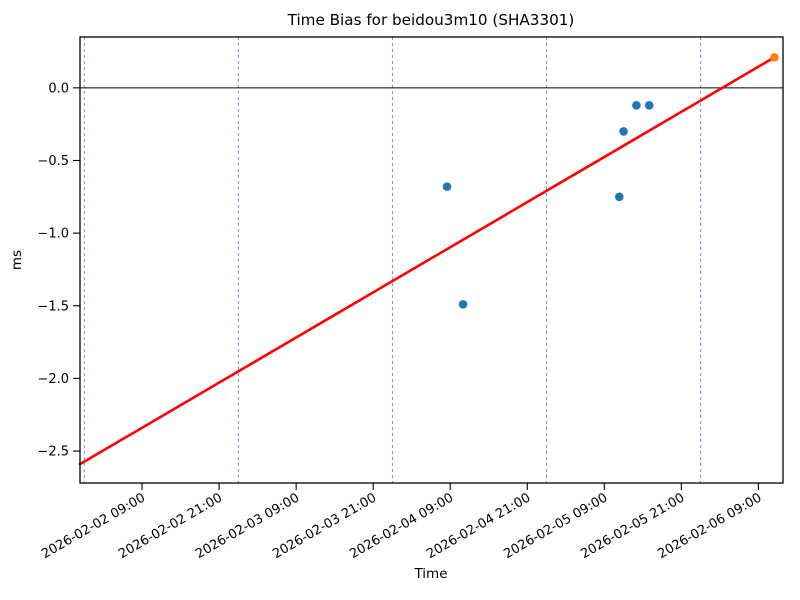  I want to click on y-tick-label: 0.0, so click(58, 88).